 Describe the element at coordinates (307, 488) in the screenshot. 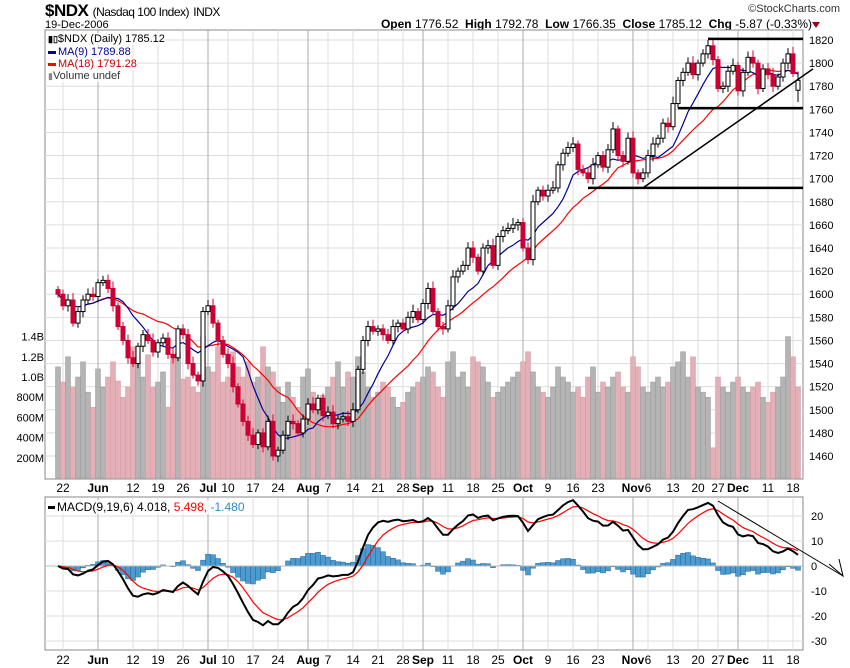

I see `date-tick-label: Aug` at that location.